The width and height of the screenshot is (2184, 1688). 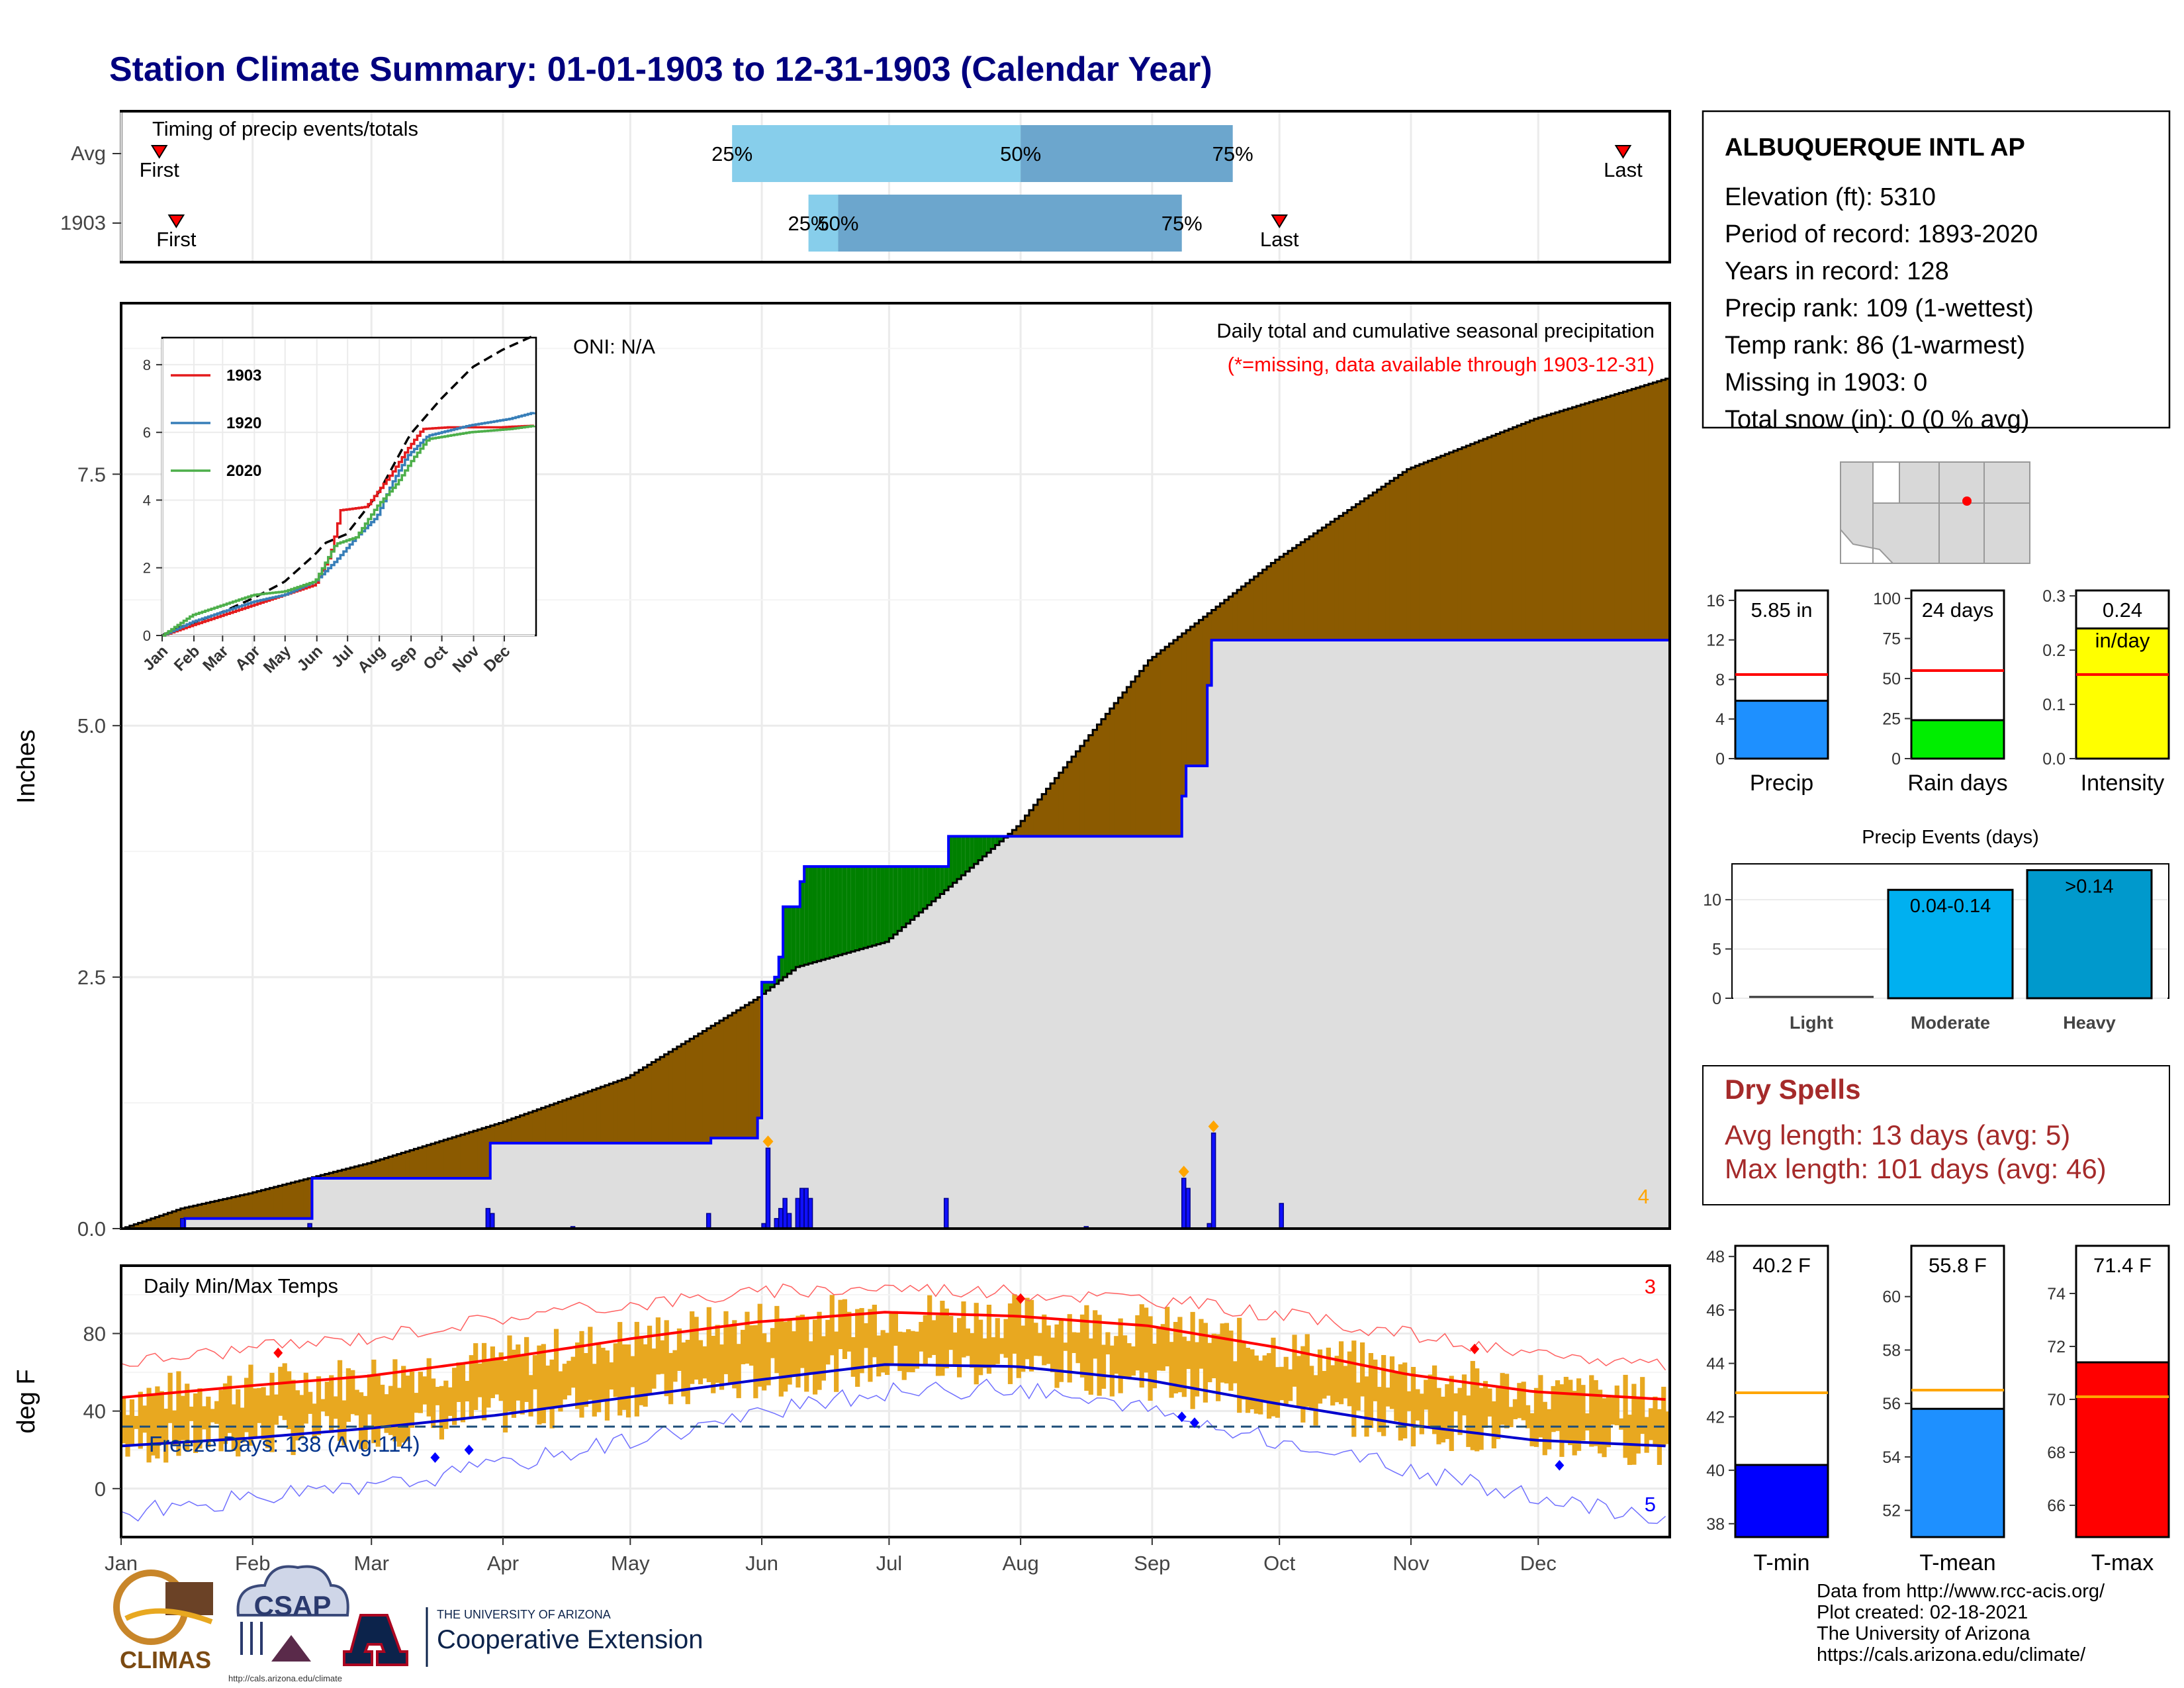 What do you see at coordinates (285, 1678) in the screenshot?
I see `csap-logo-url: http://cals.arizona.edu/climate` at bounding box center [285, 1678].